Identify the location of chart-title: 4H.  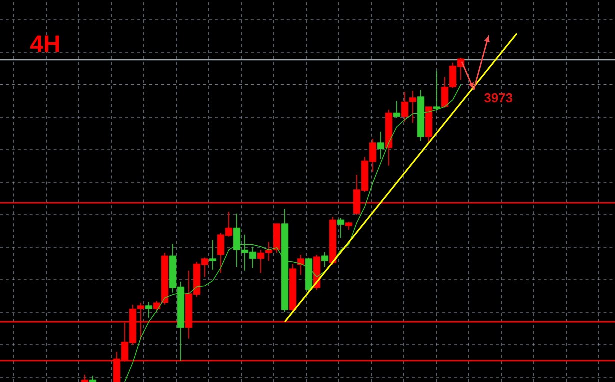
(45, 44).